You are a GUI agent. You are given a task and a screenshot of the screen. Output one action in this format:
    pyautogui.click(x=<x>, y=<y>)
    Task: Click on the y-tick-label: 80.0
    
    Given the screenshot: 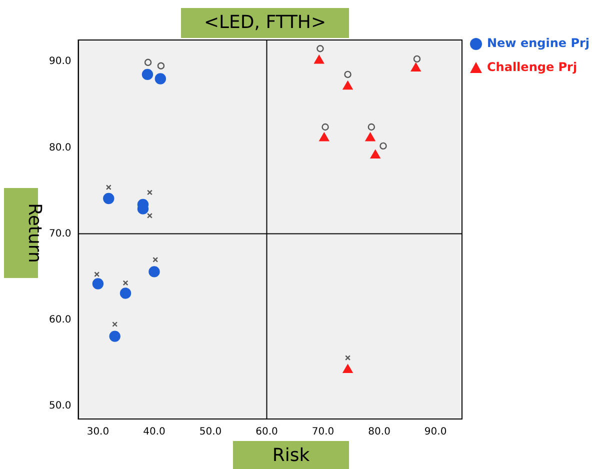 What is the action you would take?
    pyautogui.click(x=60, y=148)
    